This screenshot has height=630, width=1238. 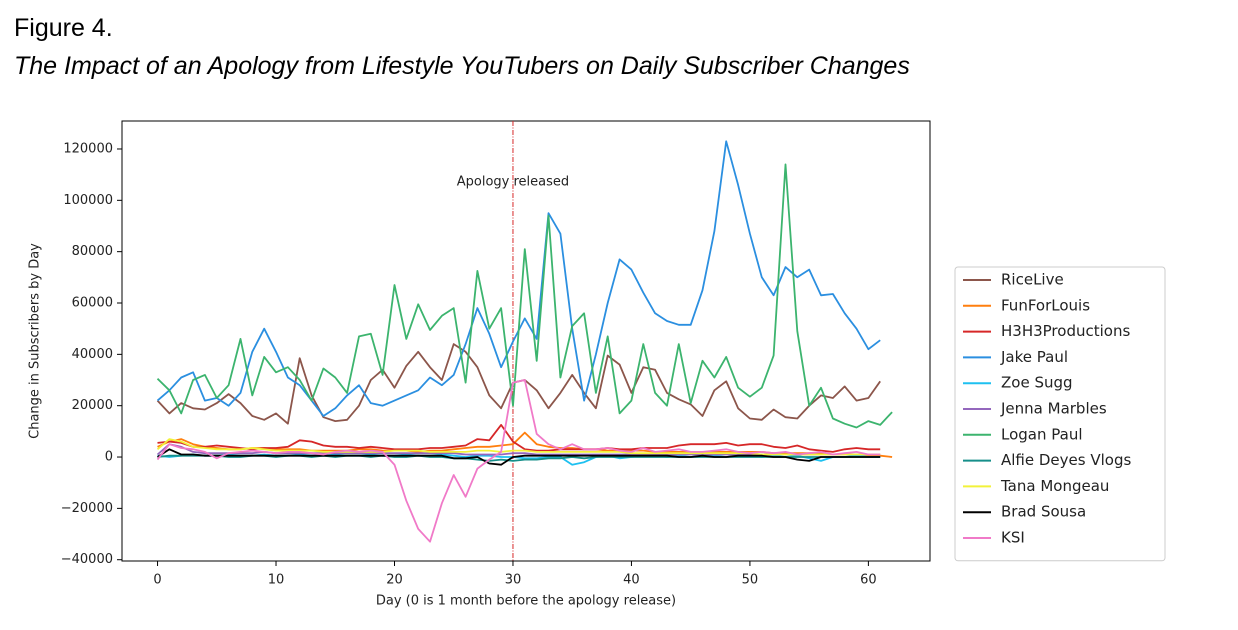 I want to click on legend-label: Jake Paul, so click(x=1034, y=357).